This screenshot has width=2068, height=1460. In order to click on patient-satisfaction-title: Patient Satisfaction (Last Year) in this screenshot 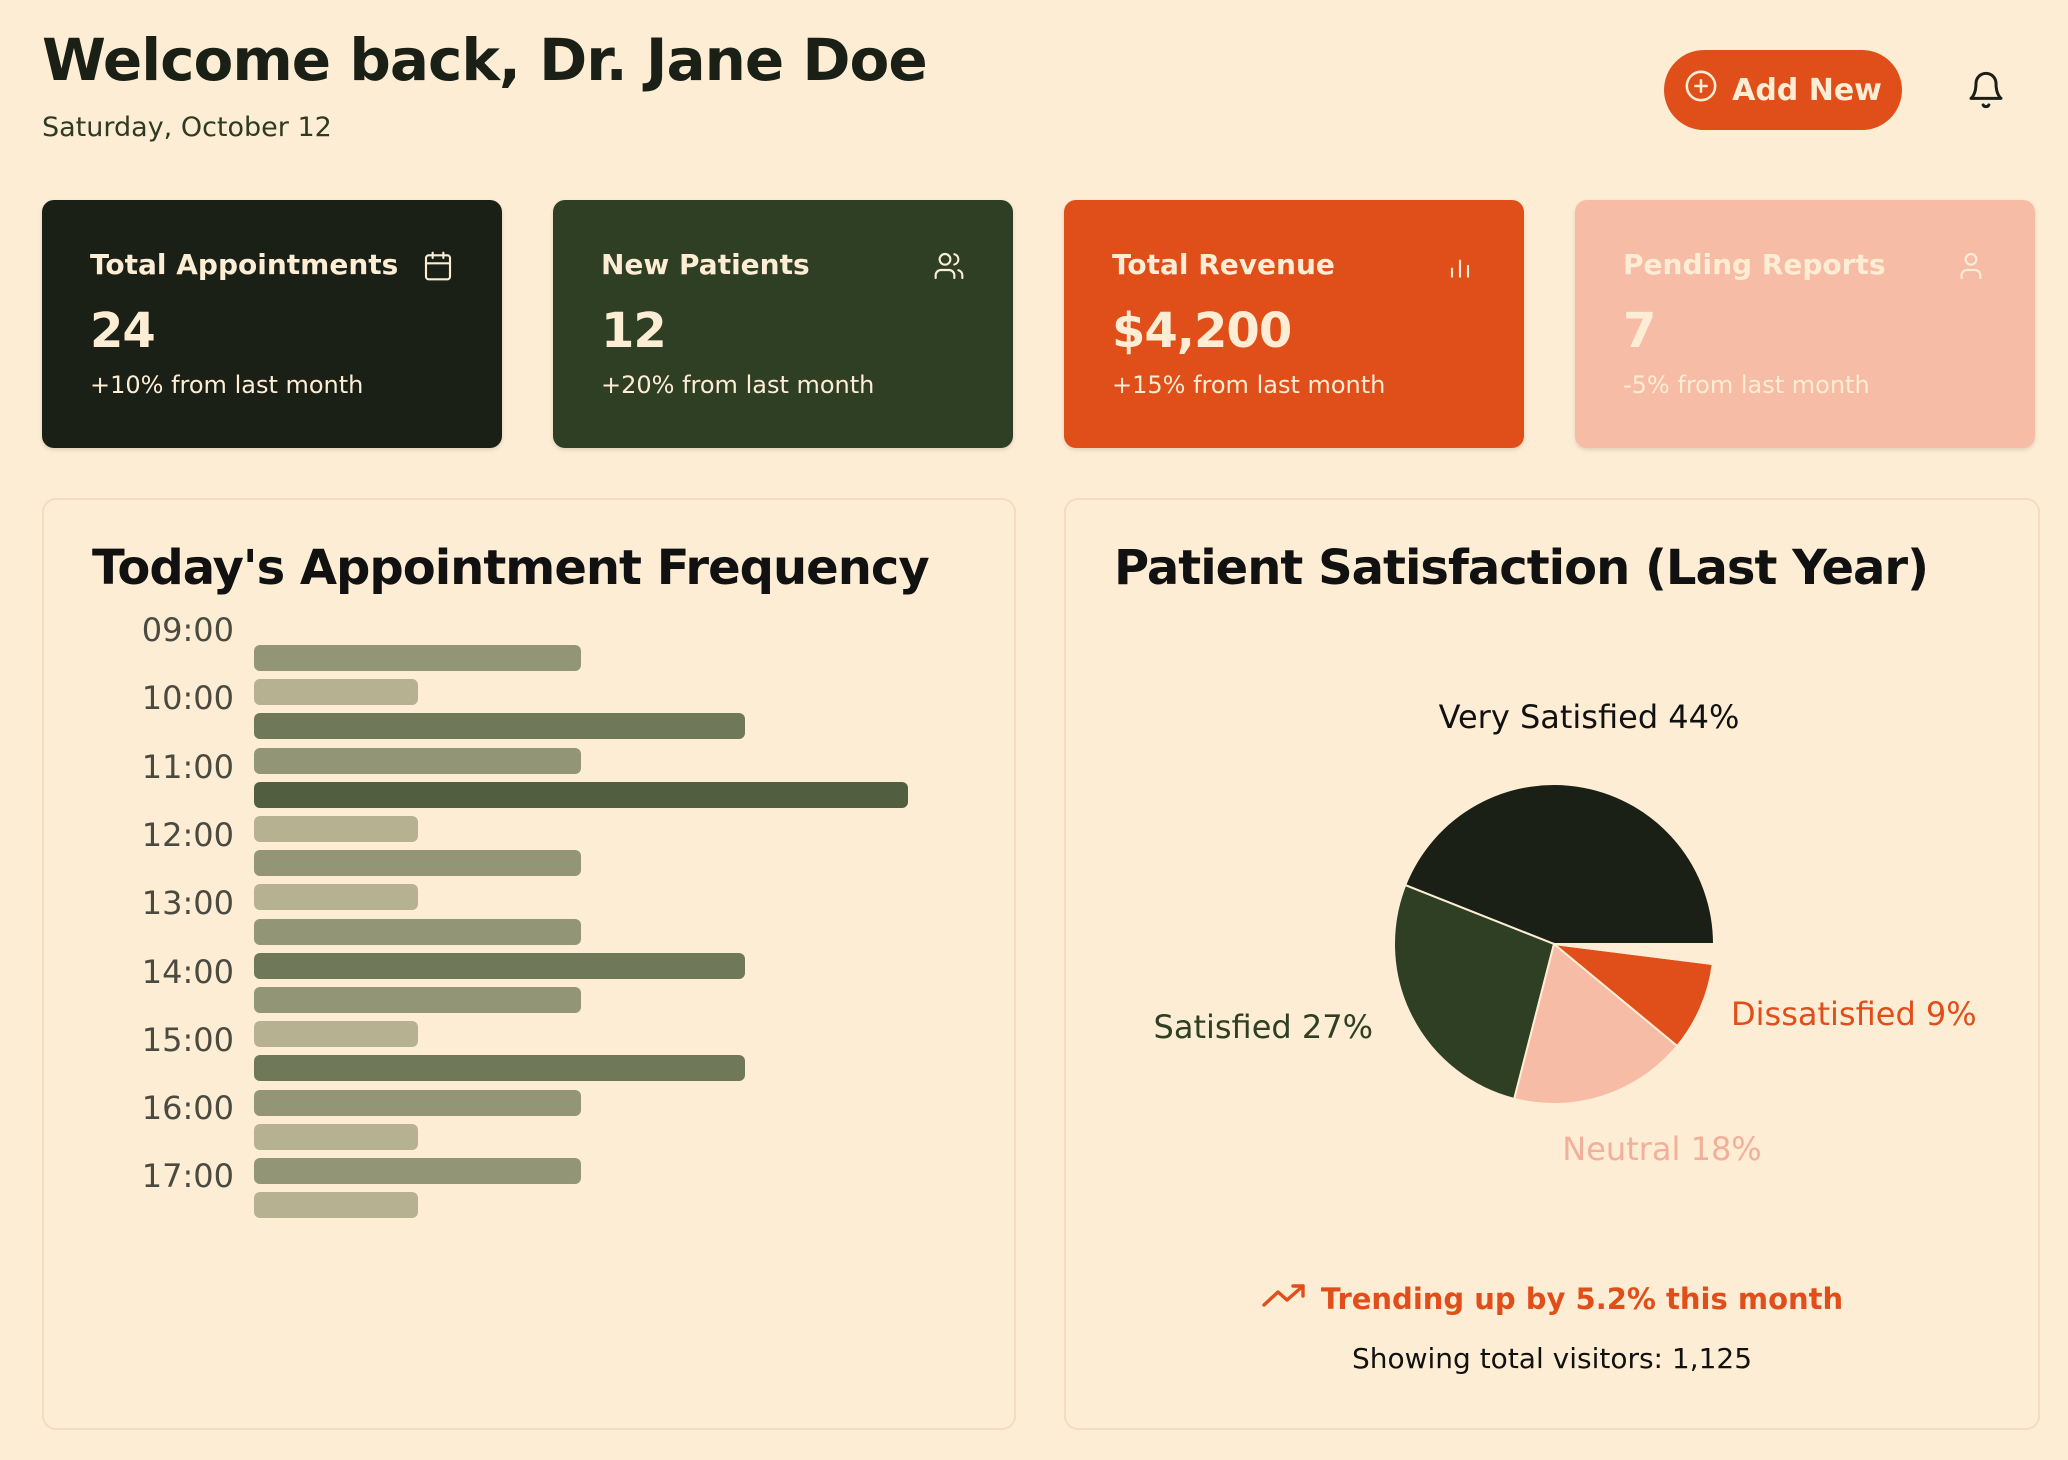, I will do `click(1521, 568)`.